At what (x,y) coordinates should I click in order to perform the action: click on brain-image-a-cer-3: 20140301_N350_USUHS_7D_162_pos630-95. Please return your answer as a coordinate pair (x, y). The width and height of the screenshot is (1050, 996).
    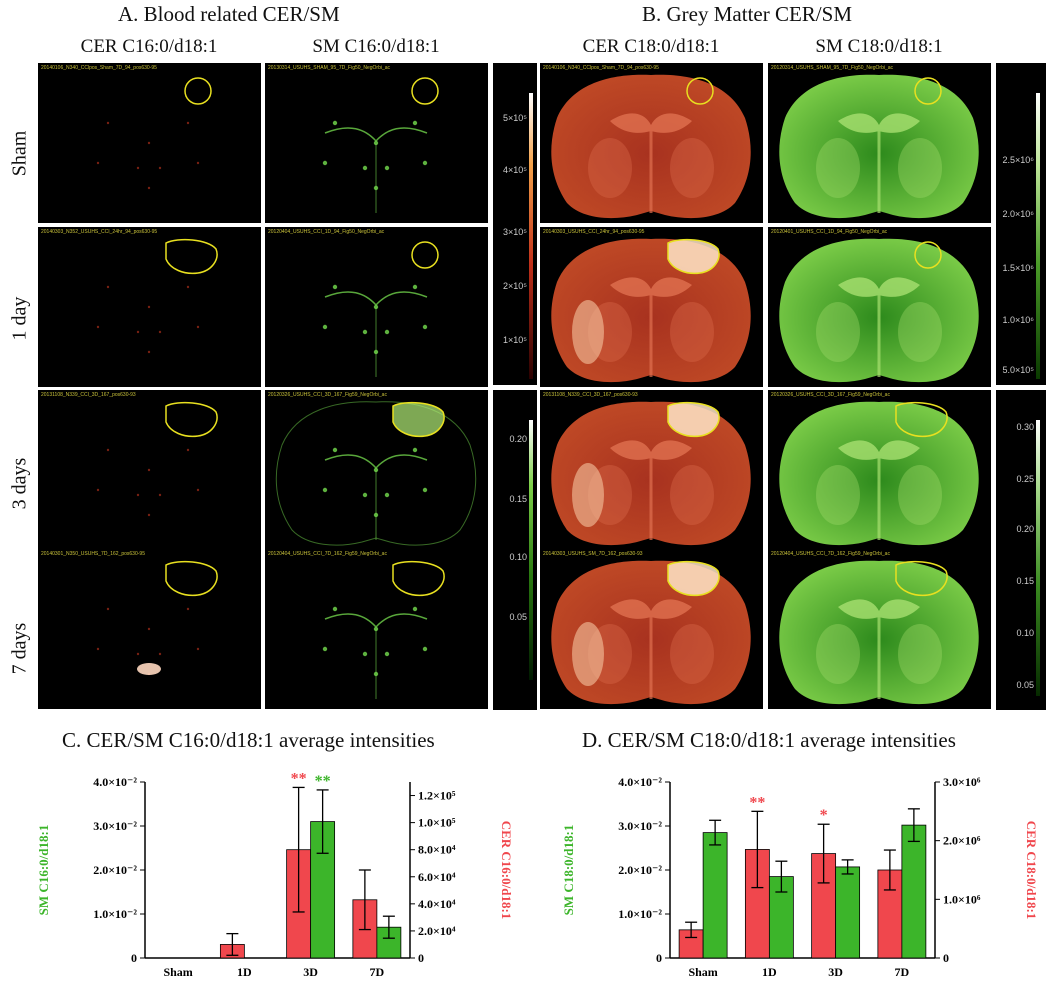
    Looking at the image, I should click on (149, 629).